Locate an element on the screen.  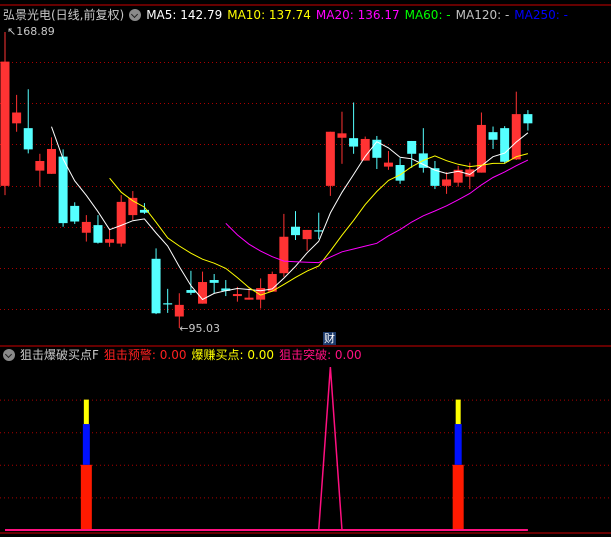
ma250-value: MA250: - is located at coordinates (541, 15).